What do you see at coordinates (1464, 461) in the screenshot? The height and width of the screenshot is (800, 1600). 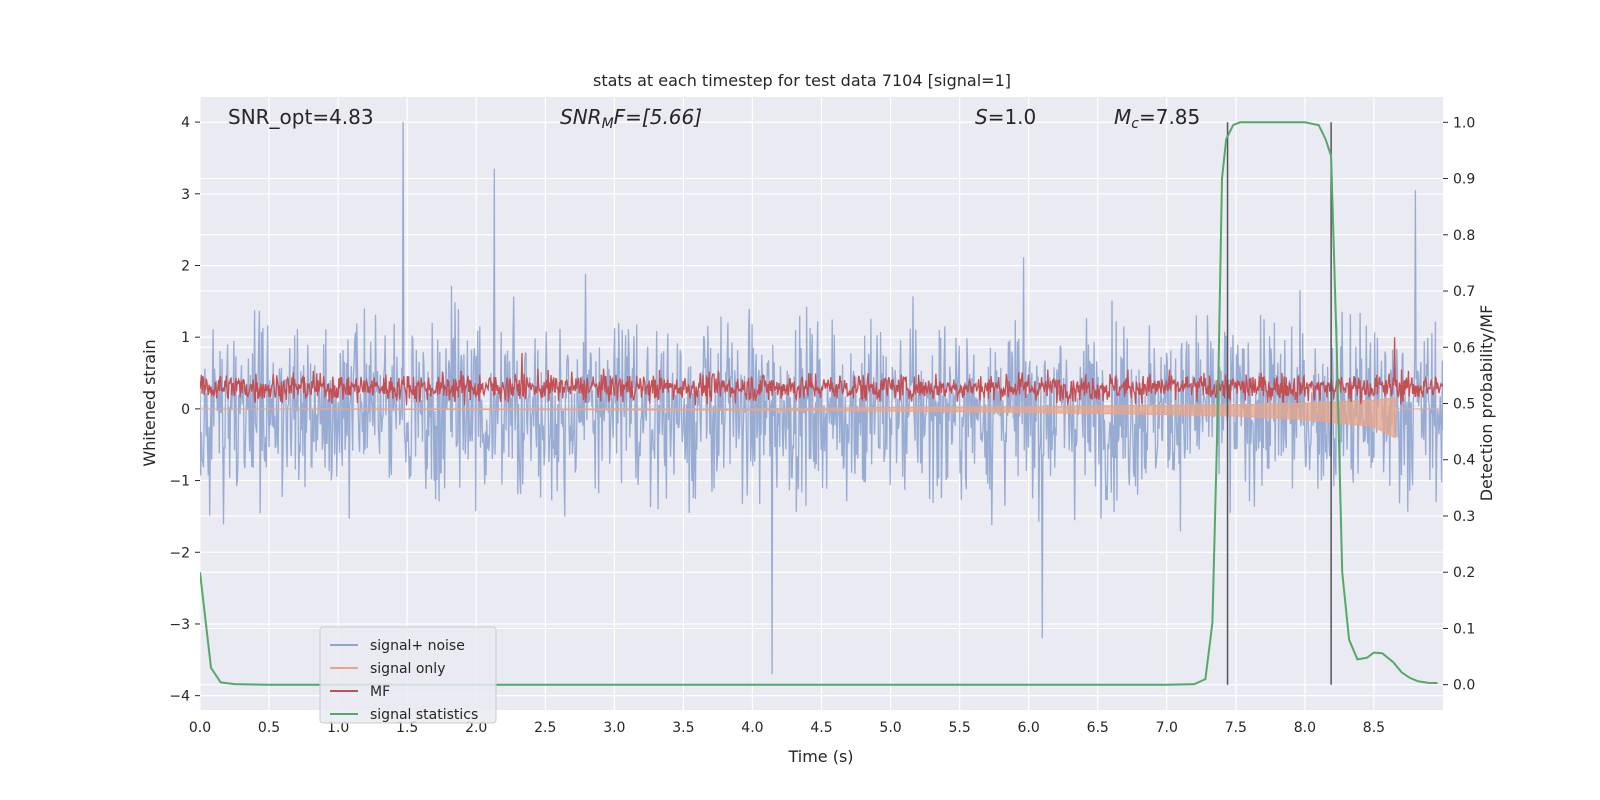 I see `y-right-tick-label: 0.4` at bounding box center [1464, 461].